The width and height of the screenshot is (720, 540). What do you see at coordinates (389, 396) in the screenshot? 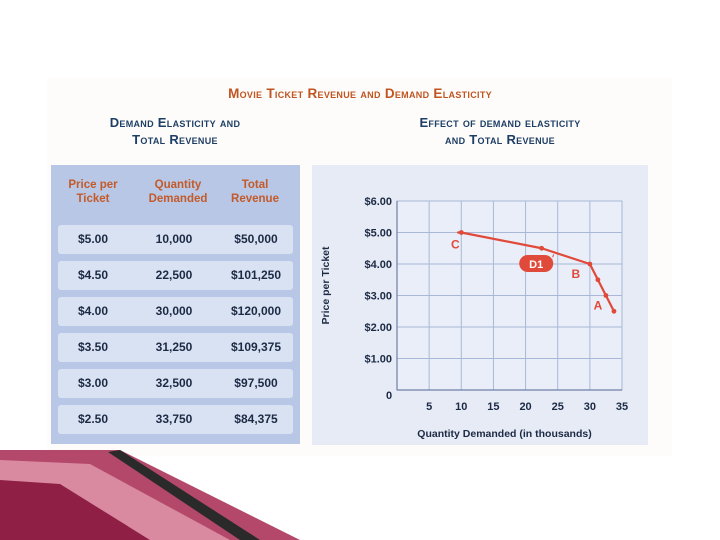
I see `x-tick-label: 0` at bounding box center [389, 396].